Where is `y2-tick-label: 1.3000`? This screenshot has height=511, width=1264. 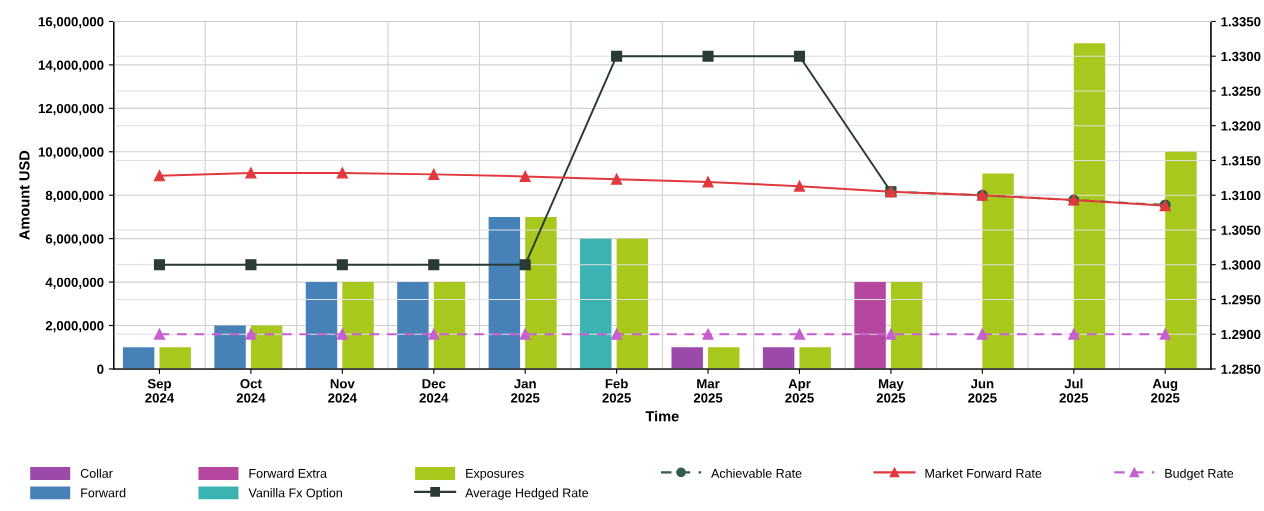 y2-tick-label: 1.3000 is located at coordinates (1241, 265).